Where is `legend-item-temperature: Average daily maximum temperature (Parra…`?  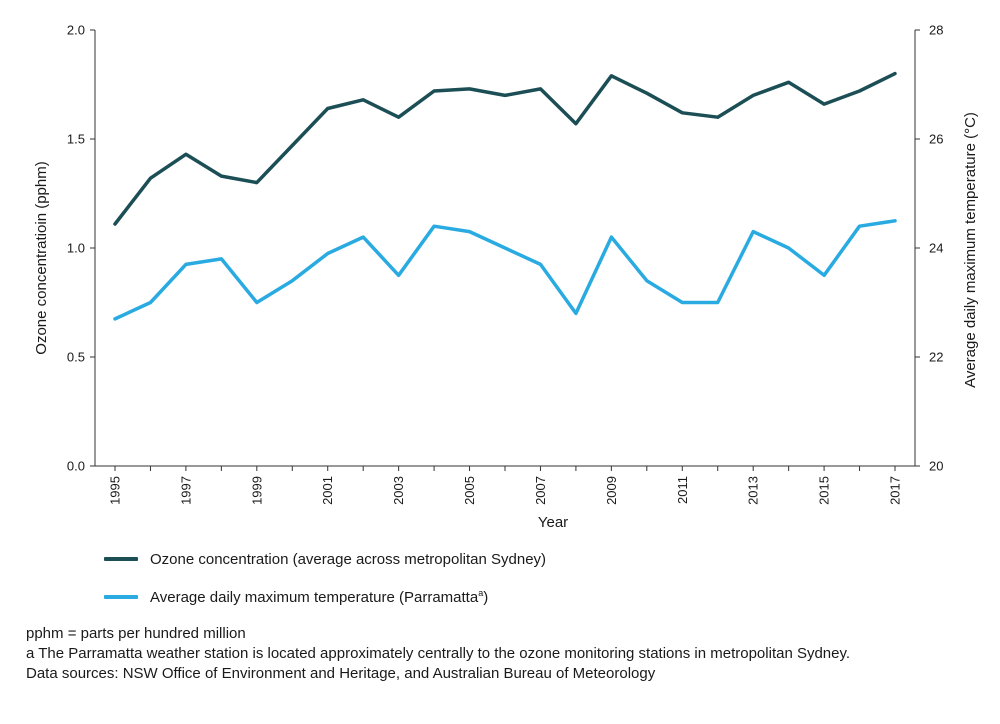 legend-item-temperature: Average daily maximum temperature (Parra… is located at coordinates (325, 597).